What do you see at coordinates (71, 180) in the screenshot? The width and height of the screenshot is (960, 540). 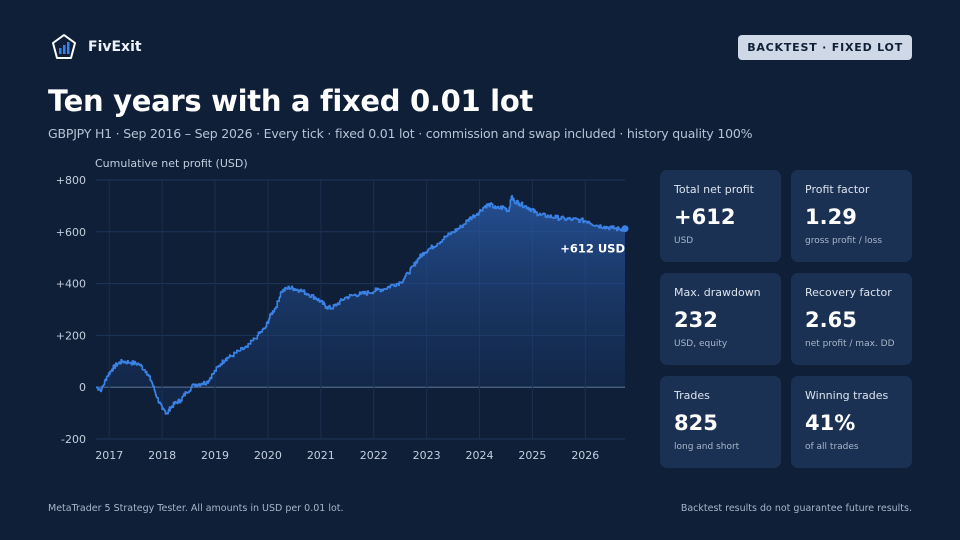 I see `y-tick-label: +800` at bounding box center [71, 180].